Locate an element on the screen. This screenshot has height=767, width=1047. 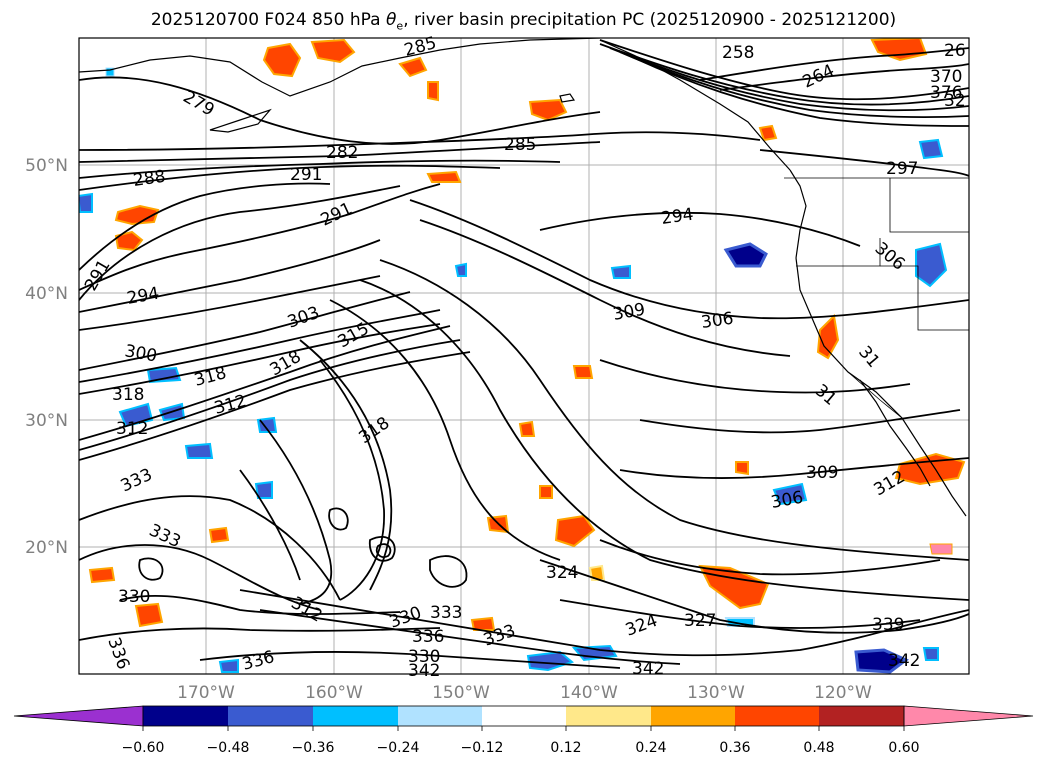
contour-label: 285 is located at coordinates (520, 145).